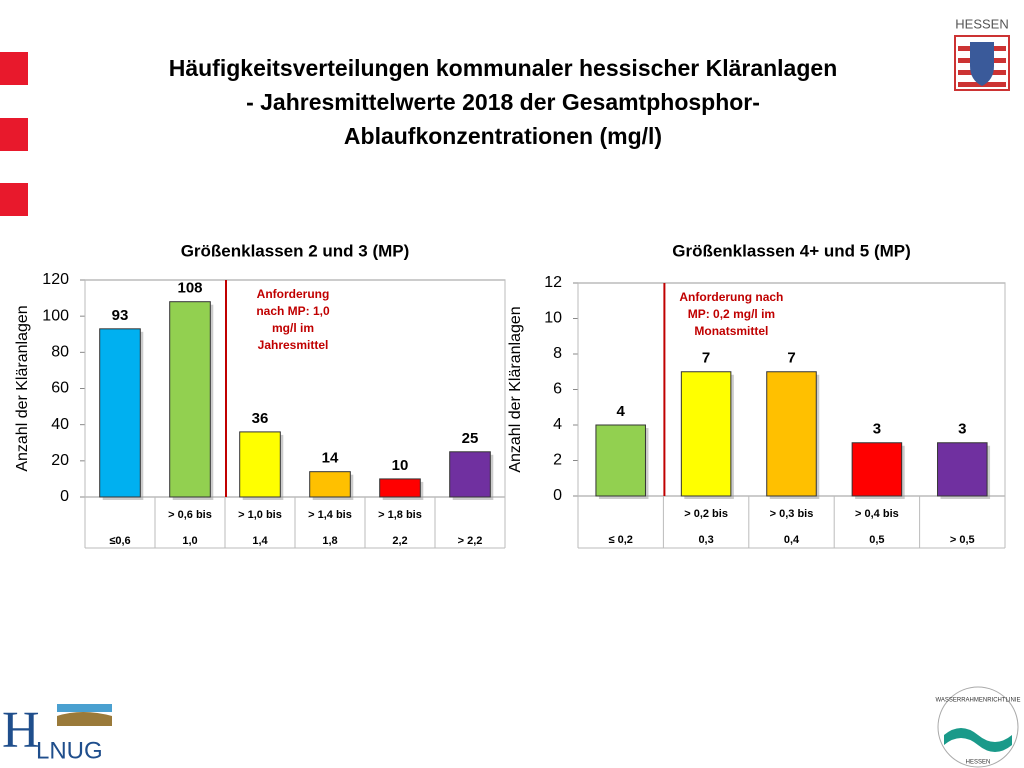 The width and height of the screenshot is (1024, 768). Describe the element at coordinates (329, 541) in the screenshot. I see `x-tick-label: 1,8` at that location.